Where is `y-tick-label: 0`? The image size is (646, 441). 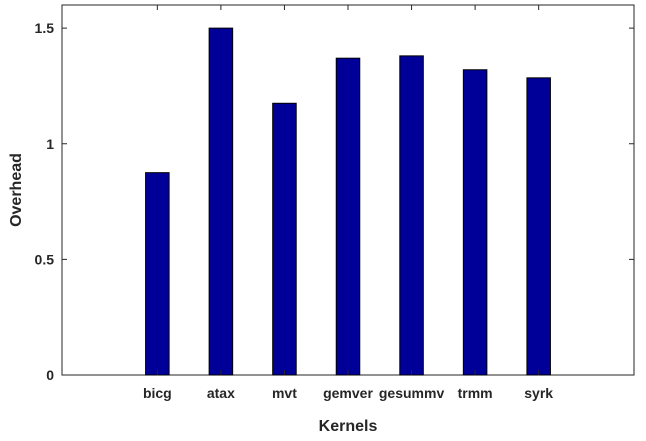
y-tick-label: 0 is located at coordinates (50, 375).